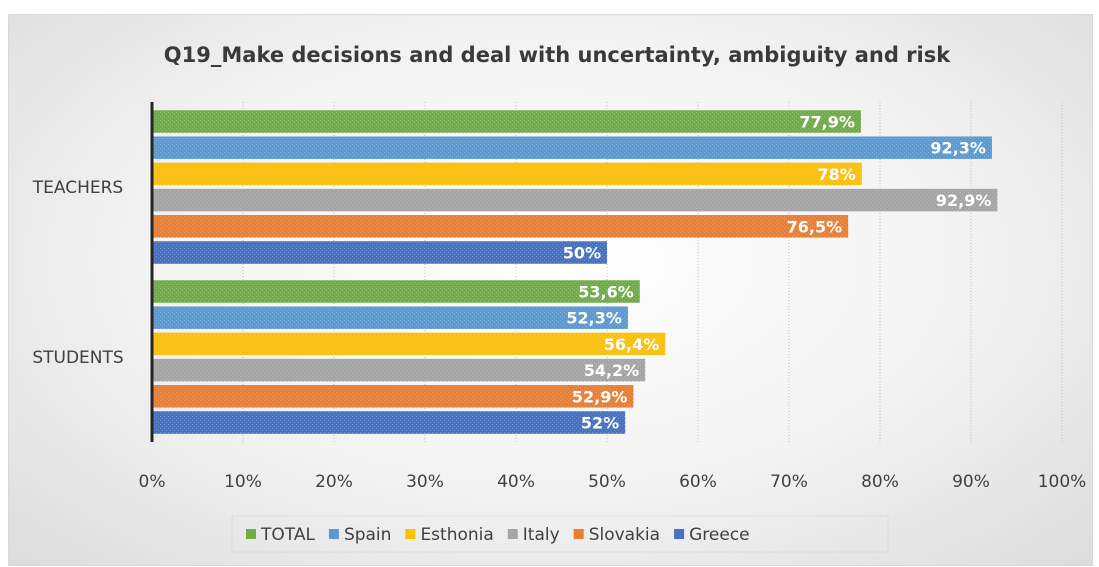 This screenshot has height=567, width=1099. I want to click on legend-label: TOTAL, so click(287, 535).